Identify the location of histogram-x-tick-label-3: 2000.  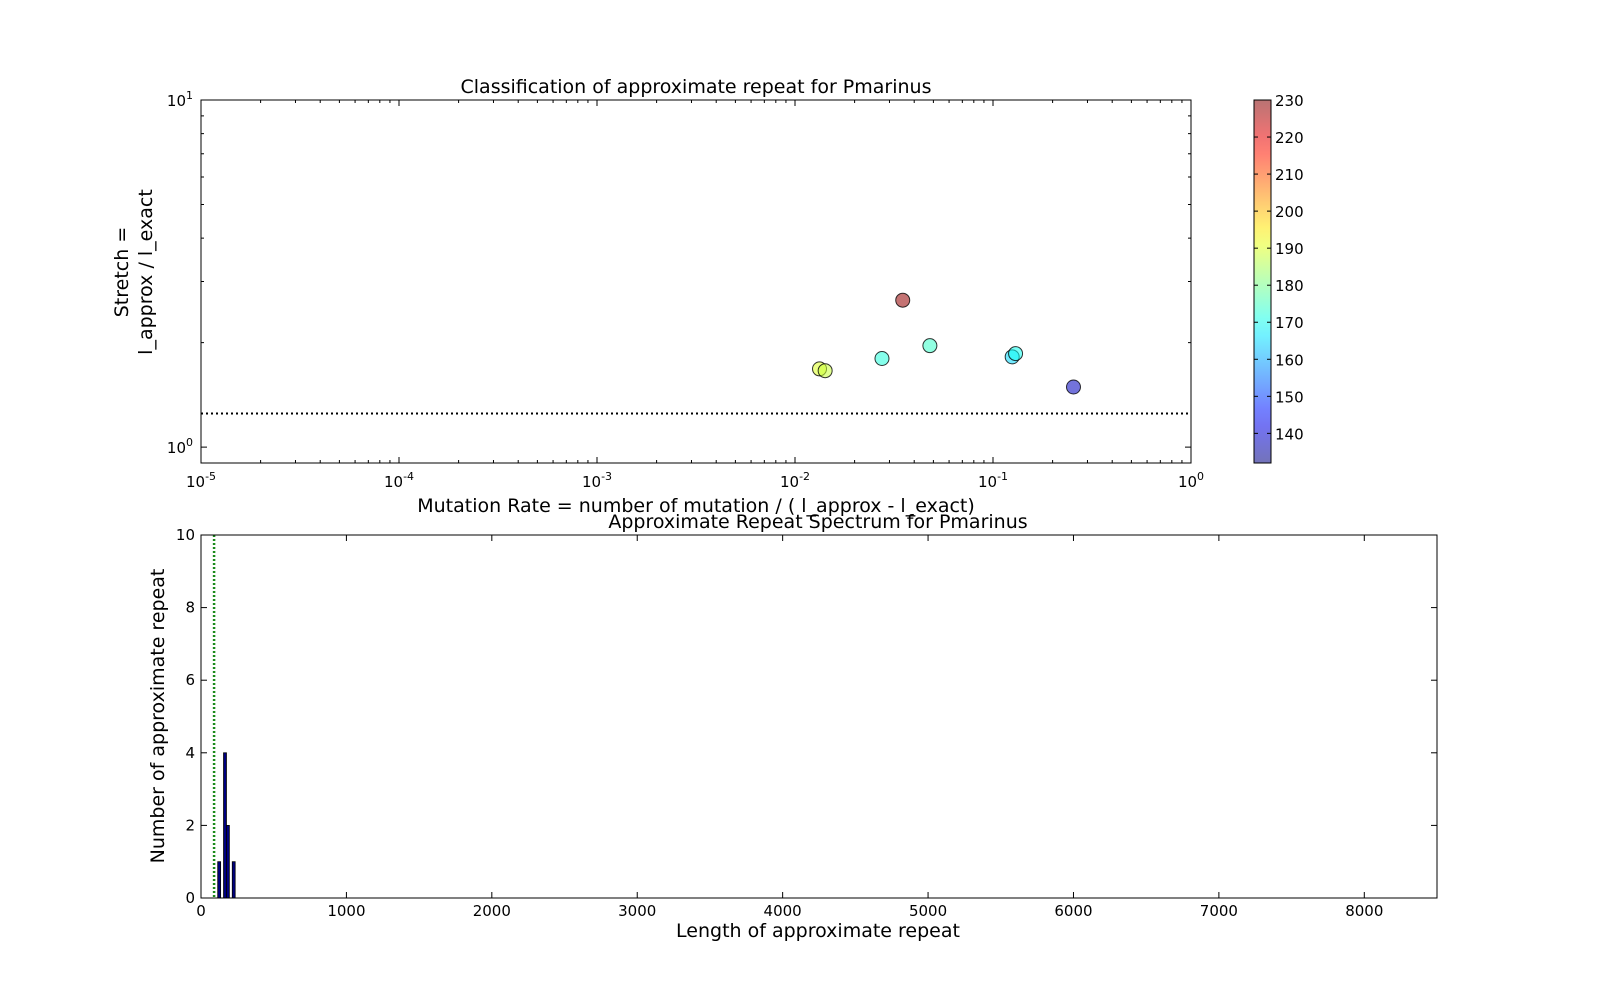
(492, 911).